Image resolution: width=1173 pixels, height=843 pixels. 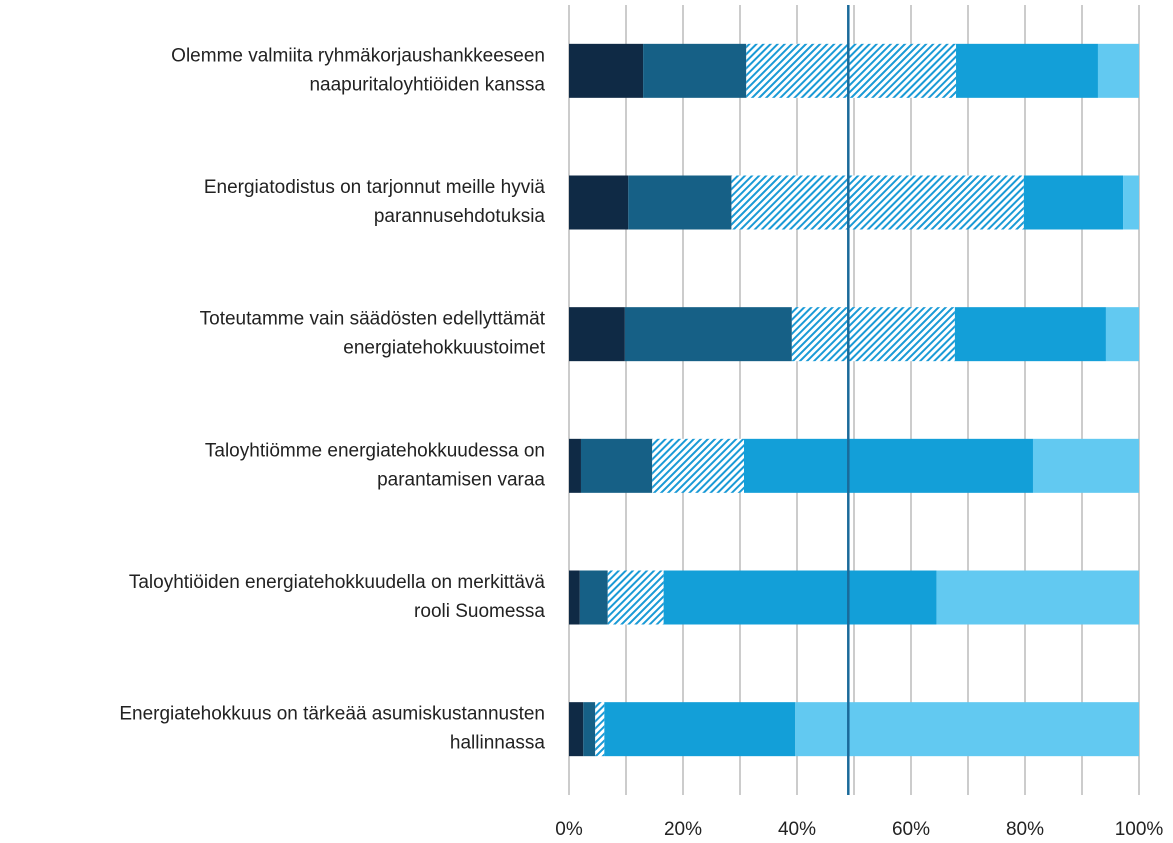 What do you see at coordinates (683, 829) in the screenshot?
I see `x-tick-label: 20%` at bounding box center [683, 829].